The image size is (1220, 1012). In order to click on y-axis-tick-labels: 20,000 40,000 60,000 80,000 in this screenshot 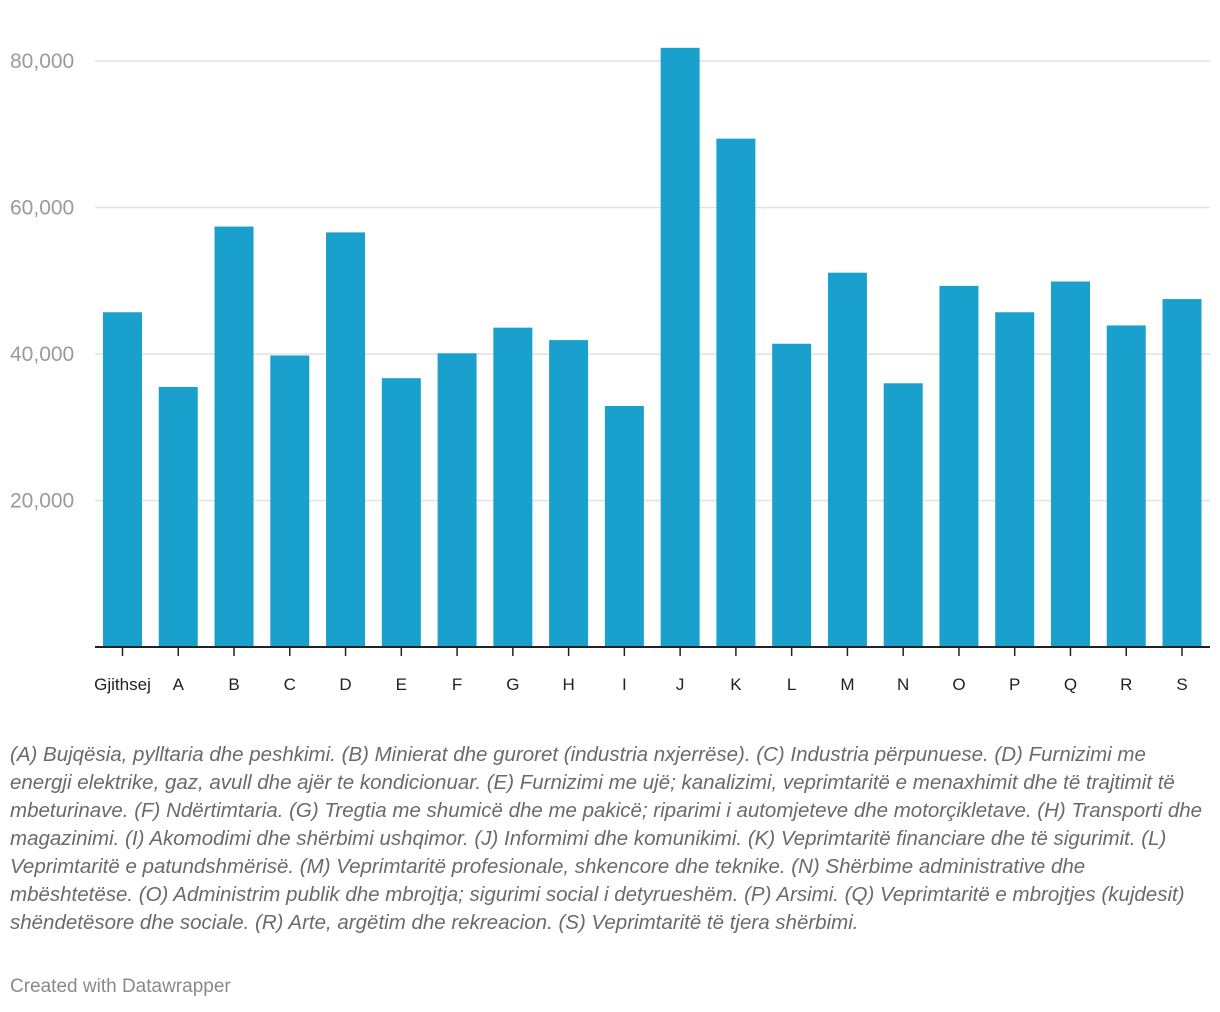, I will do `click(42, 281)`.